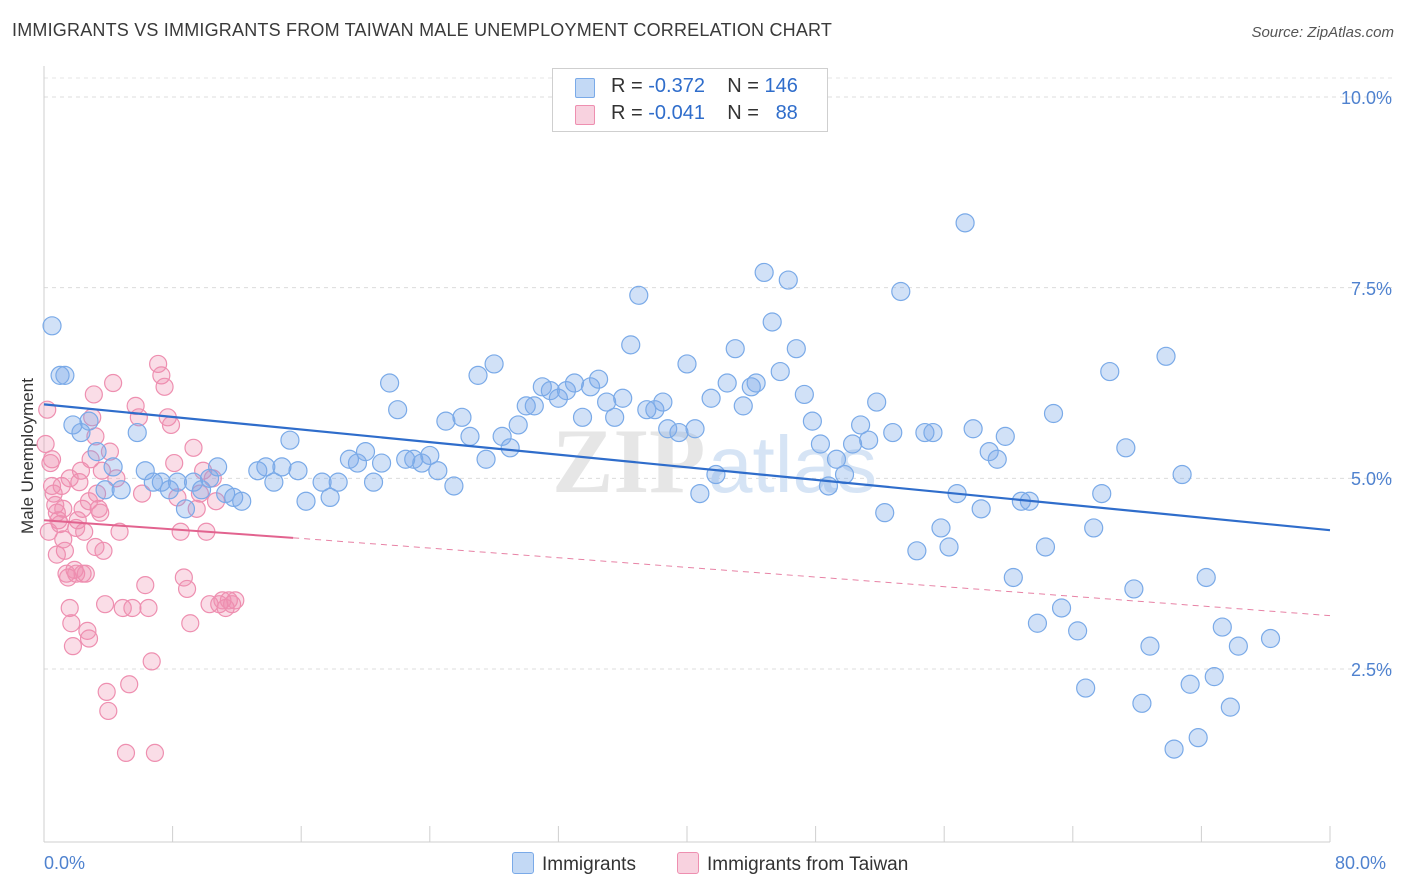 The image size is (1406, 892). Describe the element at coordinates (676, 113) in the screenshot. I see `r-value: -0.041` at that location.